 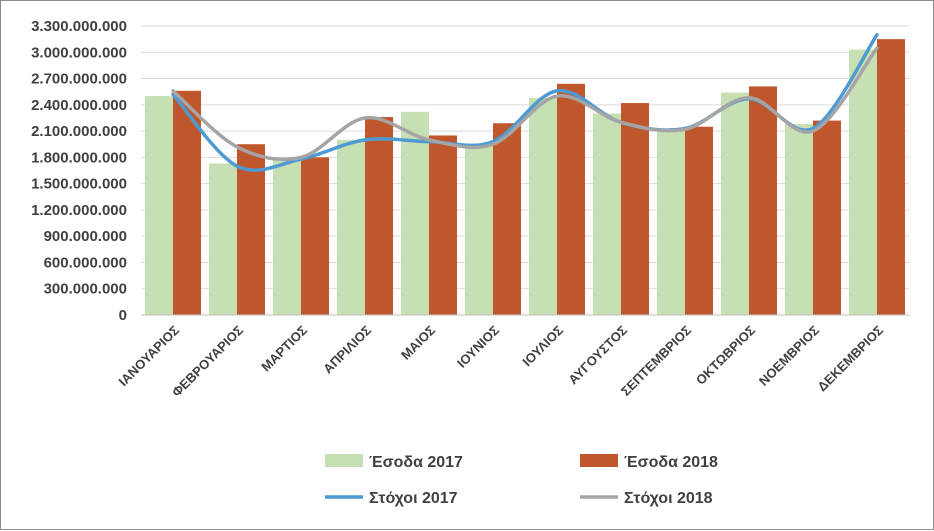 I want to click on x-tick-label: ΑΥΓΟΥΣΤΟΣ, so click(x=597, y=354).